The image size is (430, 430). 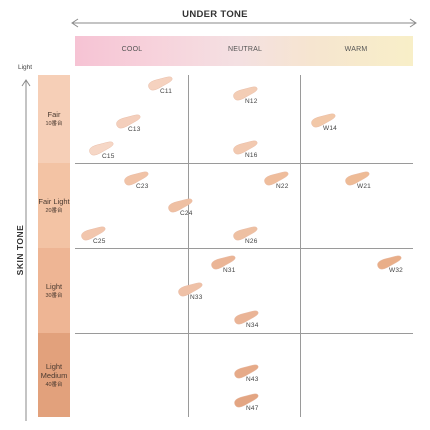 I want to click on row-label: Light Medium, so click(x=54, y=370).